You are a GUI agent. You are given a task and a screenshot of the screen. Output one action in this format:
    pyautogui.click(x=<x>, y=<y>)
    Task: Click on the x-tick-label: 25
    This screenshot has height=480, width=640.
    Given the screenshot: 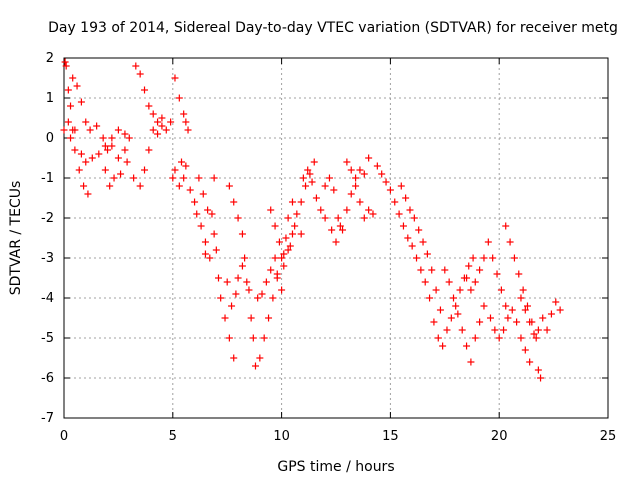 What is the action you would take?
    pyautogui.click(x=608, y=436)
    